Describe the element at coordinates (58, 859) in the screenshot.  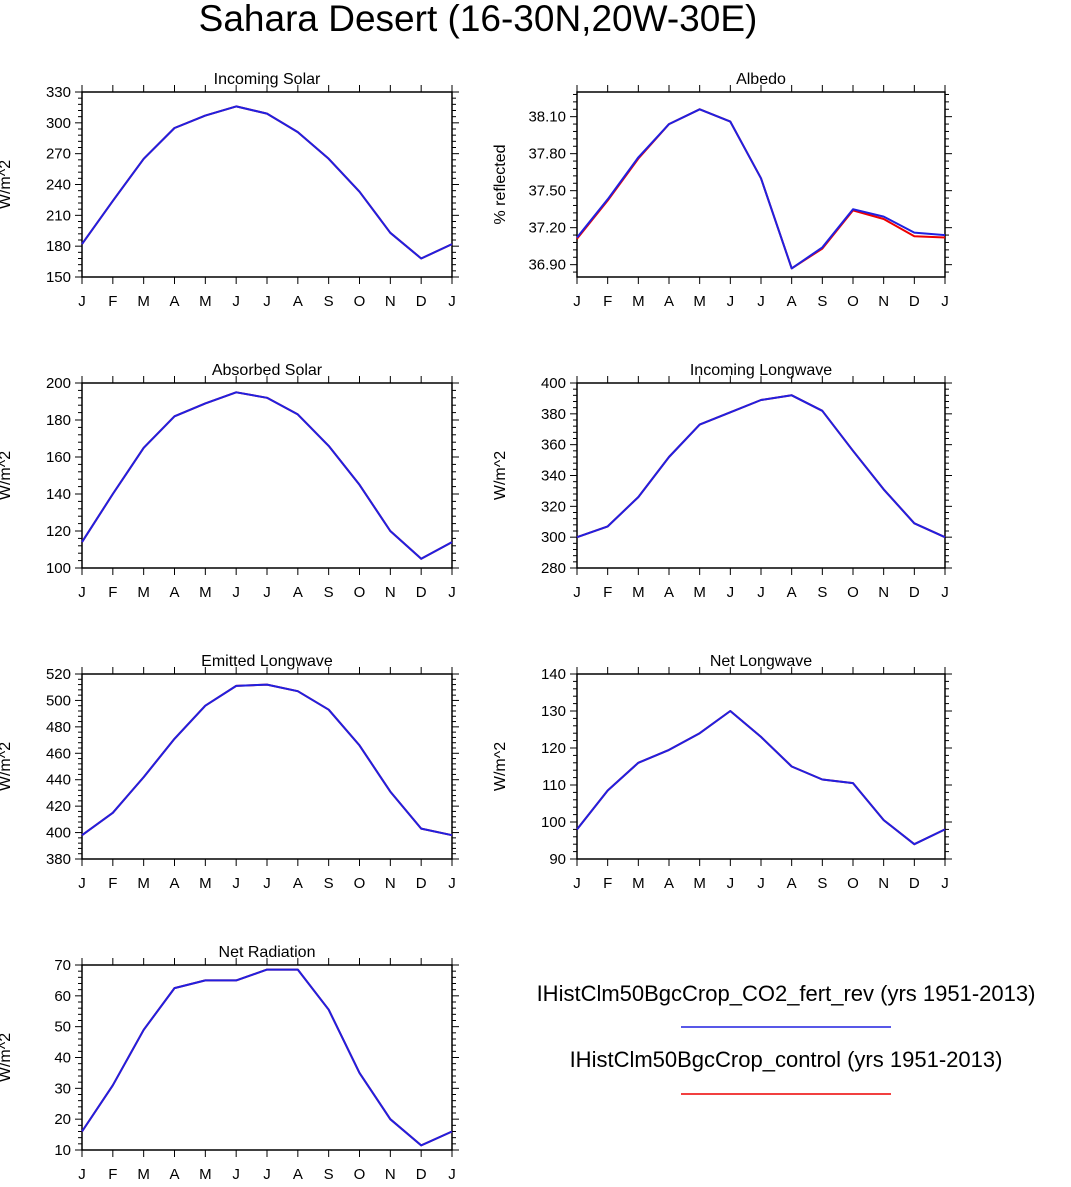
I see `emitted-longwave-ytick-label: 380` at that location.